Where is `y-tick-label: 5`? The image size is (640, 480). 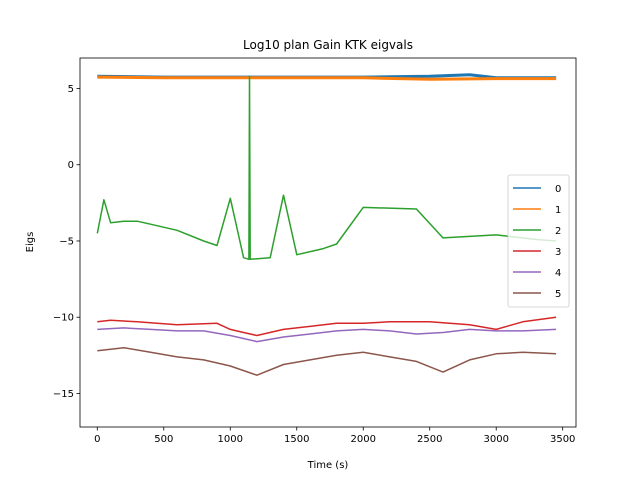 y-tick-label: 5 is located at coordinates (71, 89).